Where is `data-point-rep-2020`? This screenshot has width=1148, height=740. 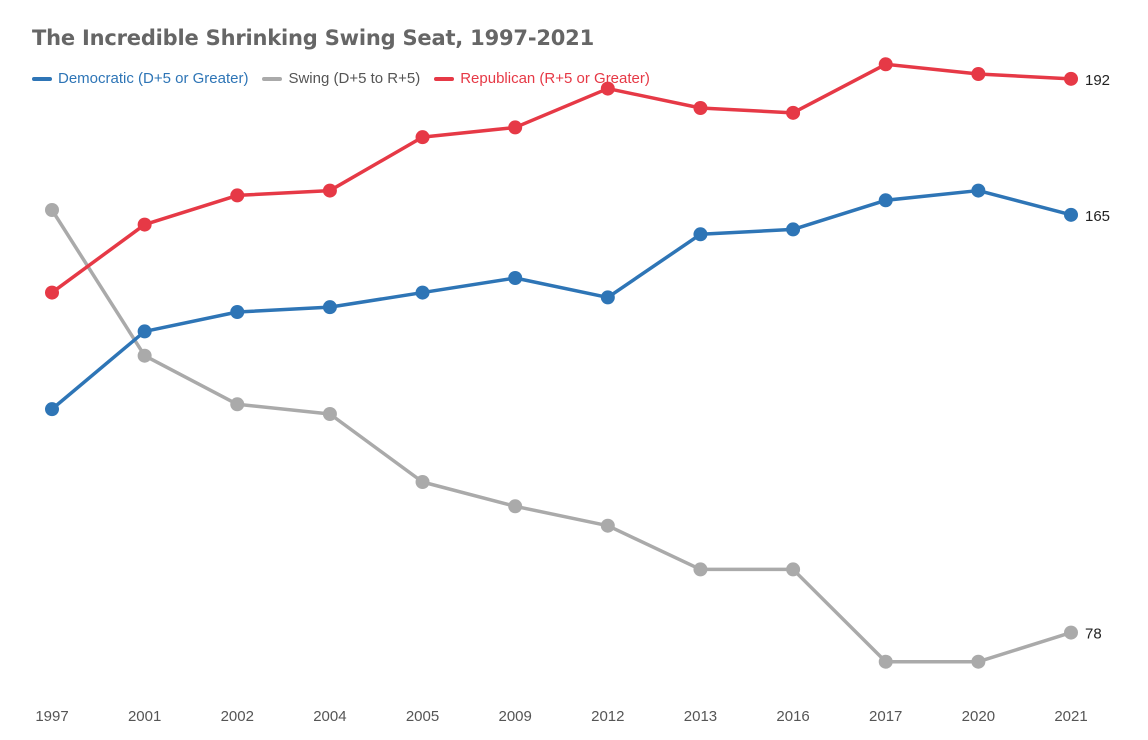
data-point-rep-2020 is located at coordinates (978, 74).